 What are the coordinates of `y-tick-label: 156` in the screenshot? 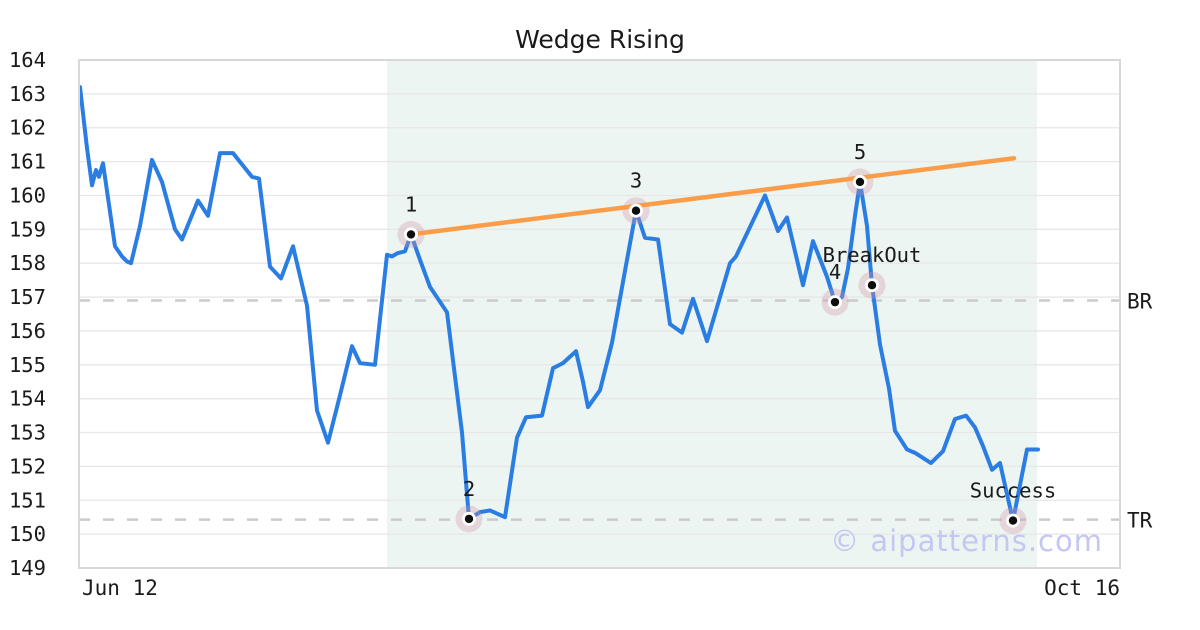 It's located at (27, 331).